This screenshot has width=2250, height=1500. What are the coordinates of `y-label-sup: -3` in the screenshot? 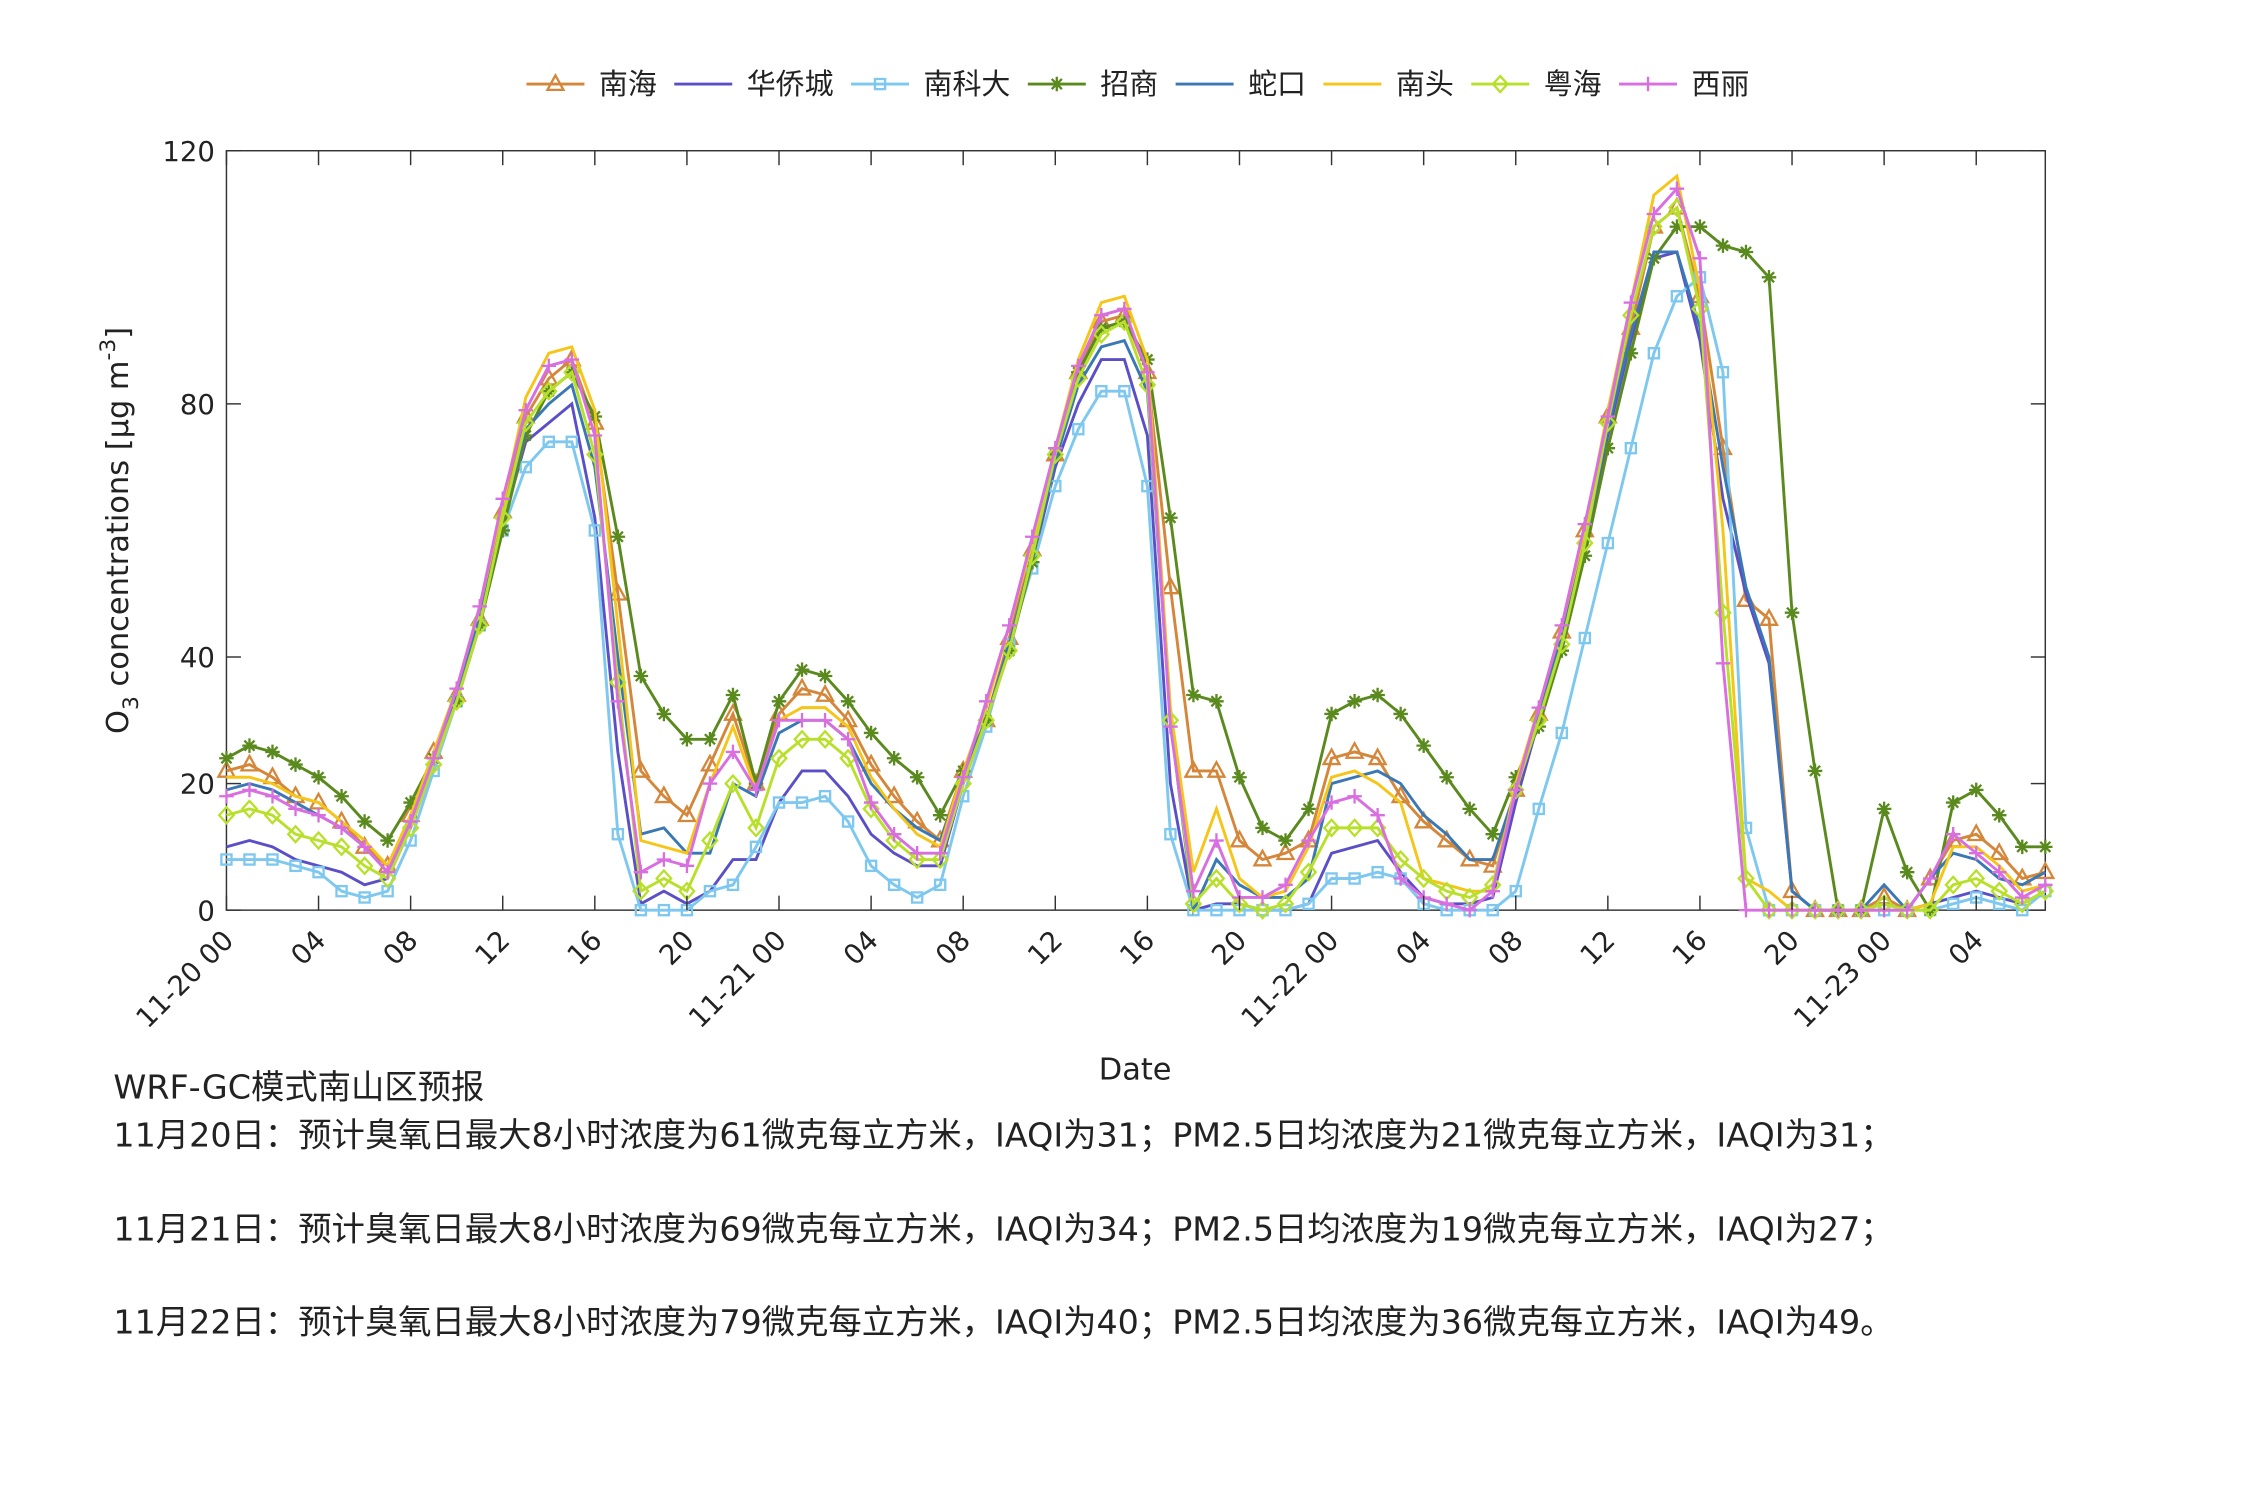 It's located at (108, 350).